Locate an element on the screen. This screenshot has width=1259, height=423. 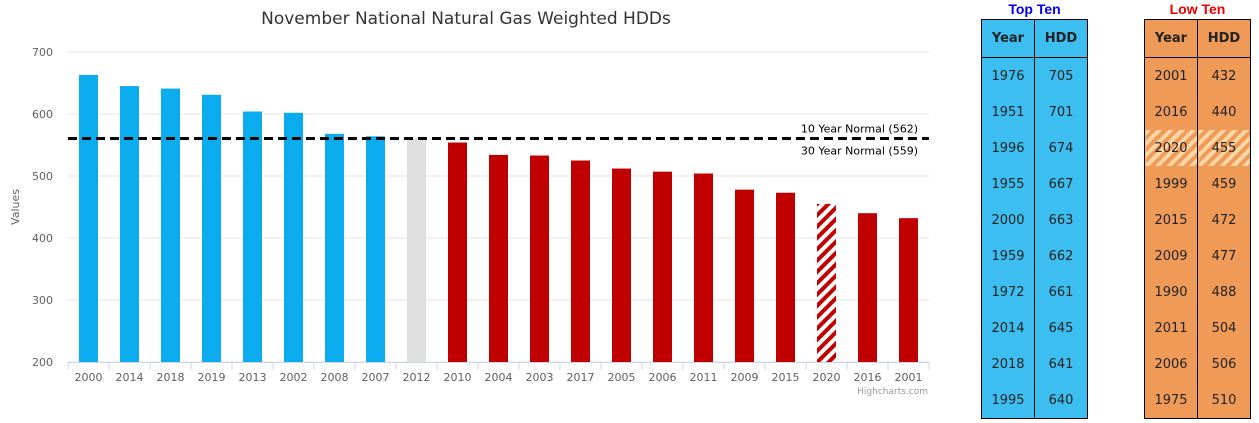
low-ten-hdd-cell: 488 is located at coordinates (1224, 292).